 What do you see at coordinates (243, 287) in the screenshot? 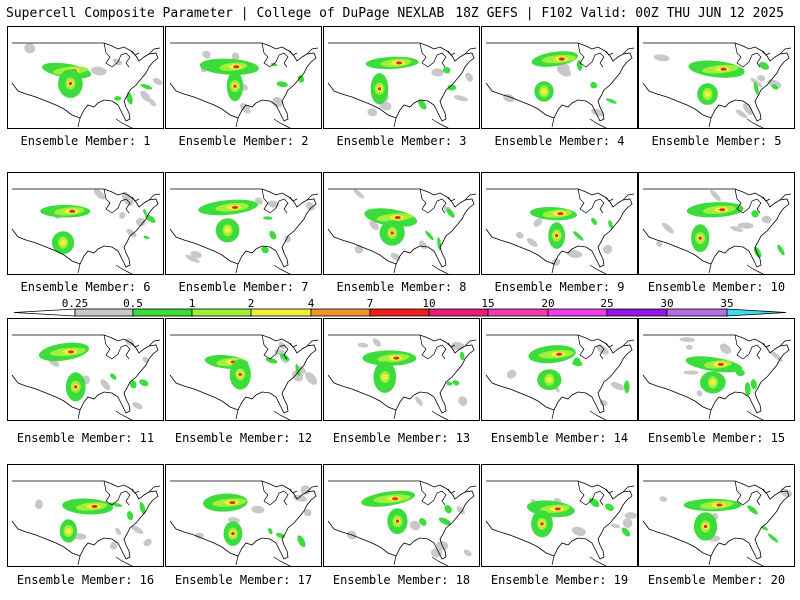
I see `member-caption: Ensemble Member: 7` at bounding box center [243, 287].